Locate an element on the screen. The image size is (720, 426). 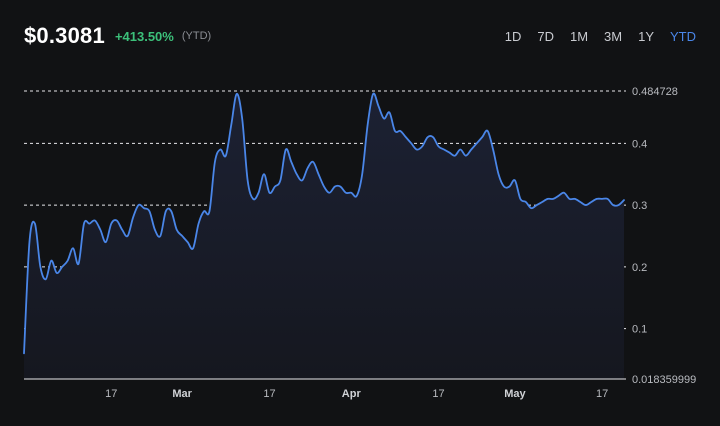
current-price: $0.3081 is located at coordinates (64, 35).